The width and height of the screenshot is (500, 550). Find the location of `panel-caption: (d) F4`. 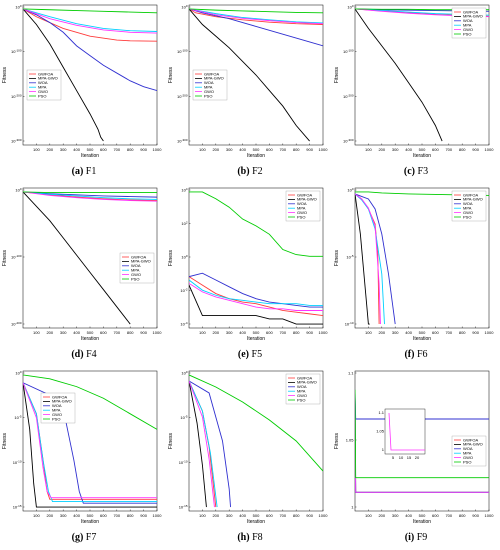

panel-caption: (d) F4 is located at coordinates (84, 354).